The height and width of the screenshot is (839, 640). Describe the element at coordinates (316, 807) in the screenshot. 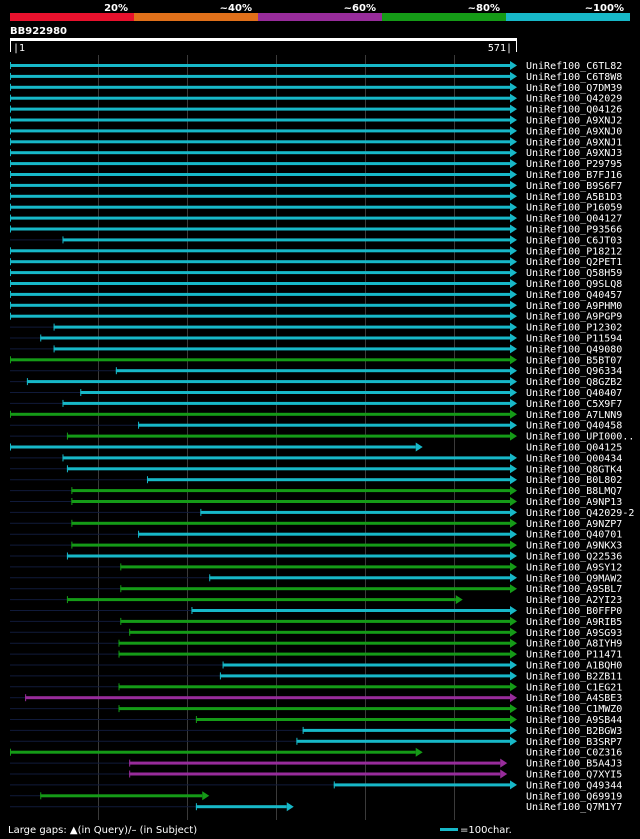

I see `hit-row: UniRef100_Q7M1Y7` at that location.